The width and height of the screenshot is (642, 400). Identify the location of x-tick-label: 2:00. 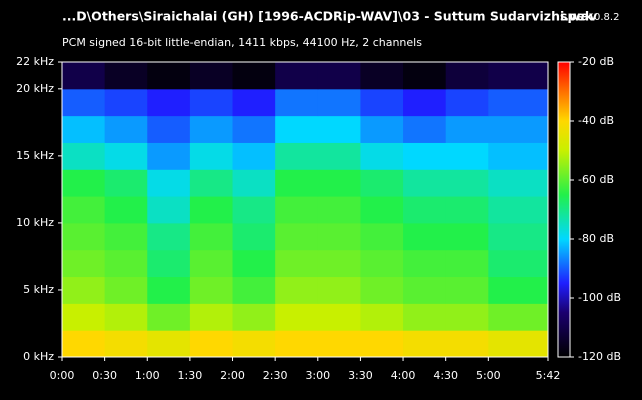
(232, 375).